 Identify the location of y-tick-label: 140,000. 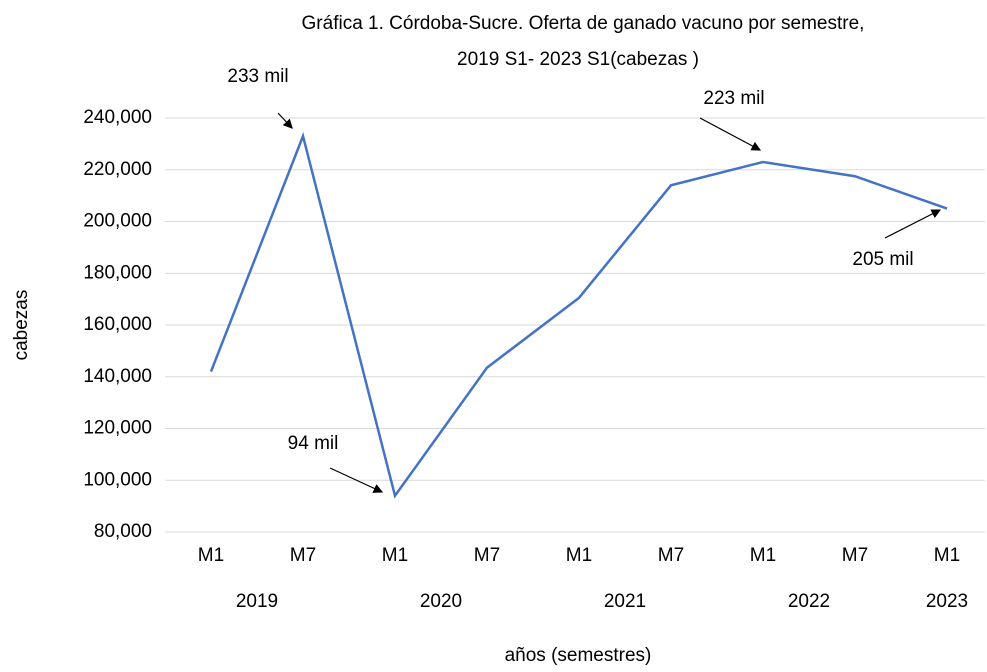
(117, 376).